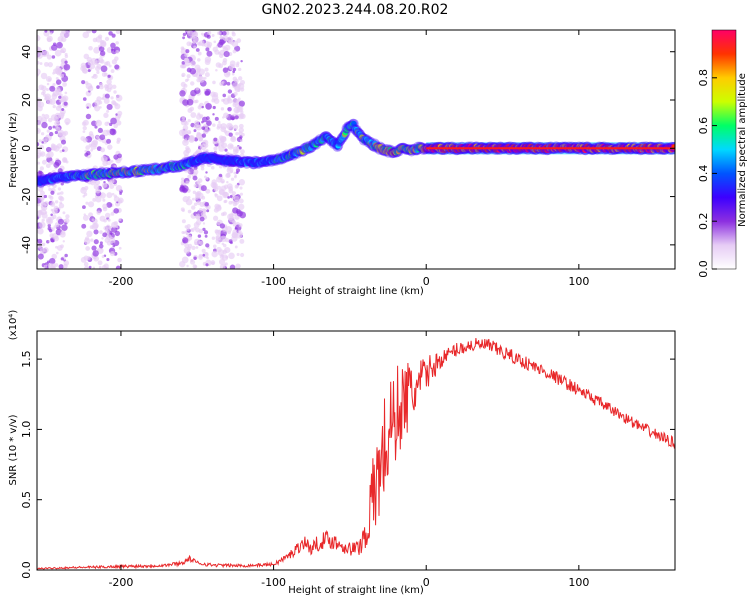 This screenshot has width=750, height=600. I want to click on colorbar-ticks: 0.0 0.2 0.4 0.6 0.8, so click(707, 173).